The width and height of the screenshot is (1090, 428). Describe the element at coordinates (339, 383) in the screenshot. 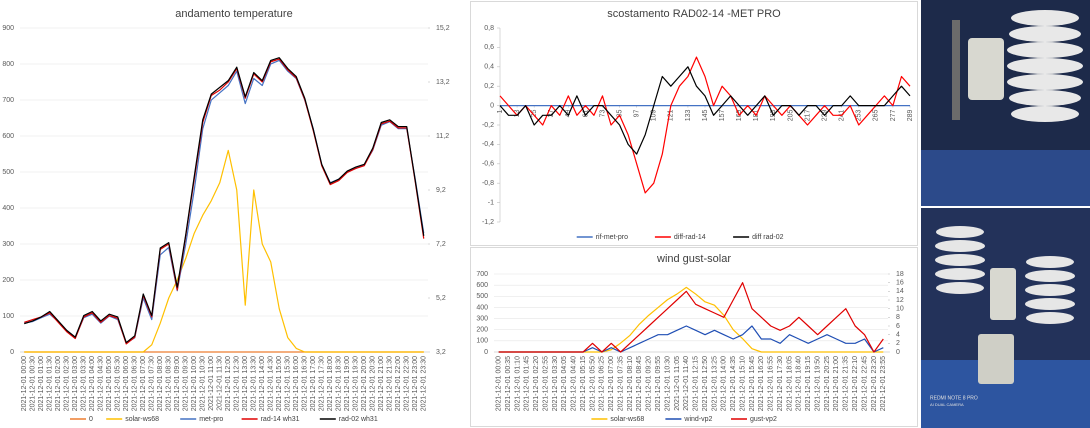

I see `x-tick-label: 2021-12-01 18:30` at that location.